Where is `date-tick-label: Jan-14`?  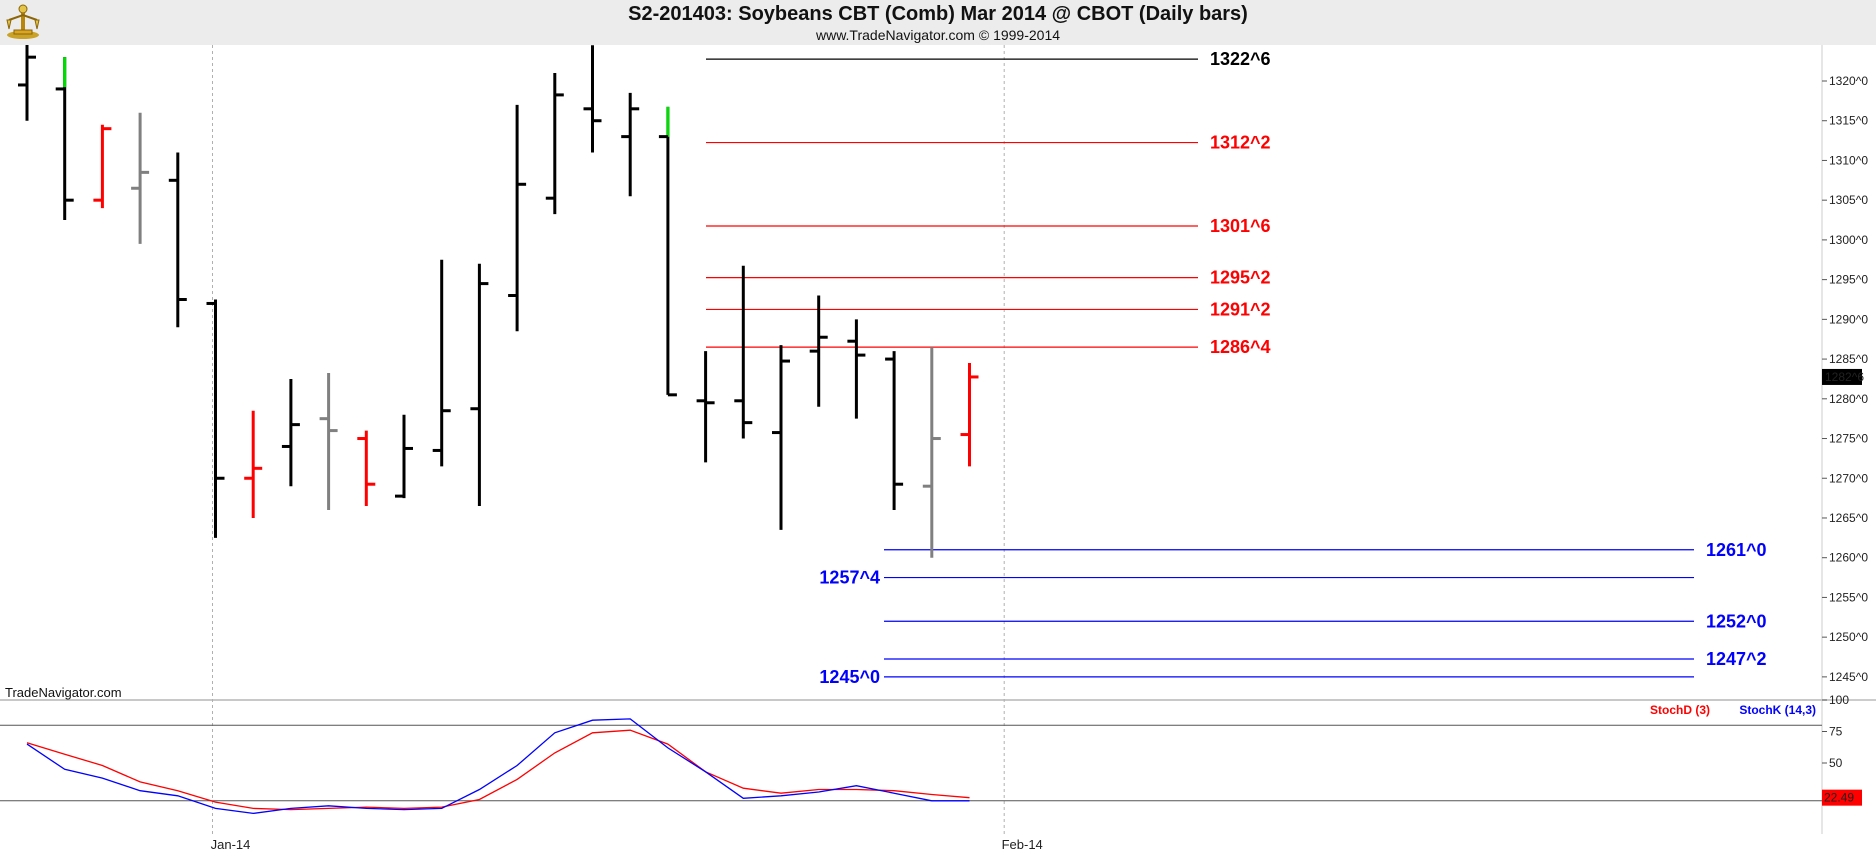 date-tick-label: Jan-14 is located at coordinates (231, 844).